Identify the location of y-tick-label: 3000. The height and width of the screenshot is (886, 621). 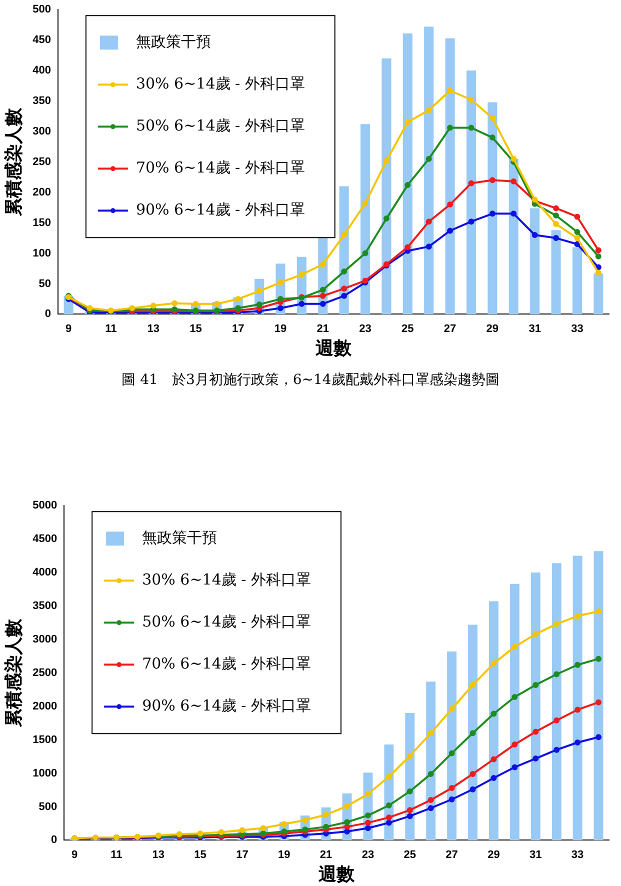
(45, 639).